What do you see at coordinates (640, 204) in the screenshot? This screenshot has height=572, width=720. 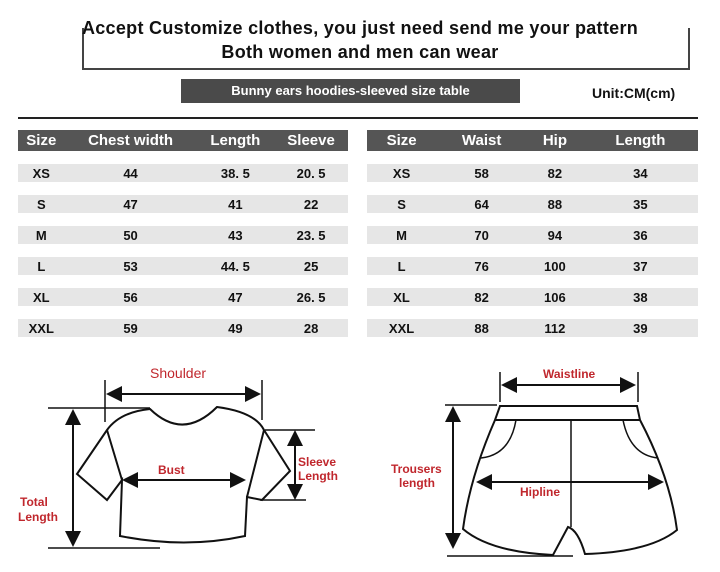 I see `table-cell: 35` at bounding box center [640, 204].